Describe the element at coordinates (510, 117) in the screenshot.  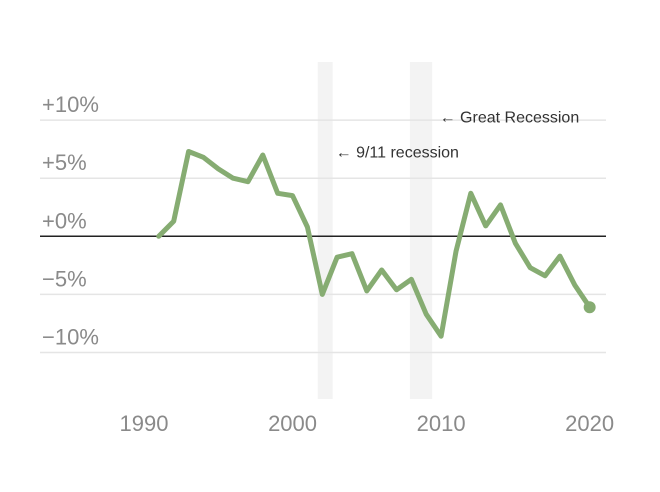
I see `recession-label: ← Great Recession` at that location.